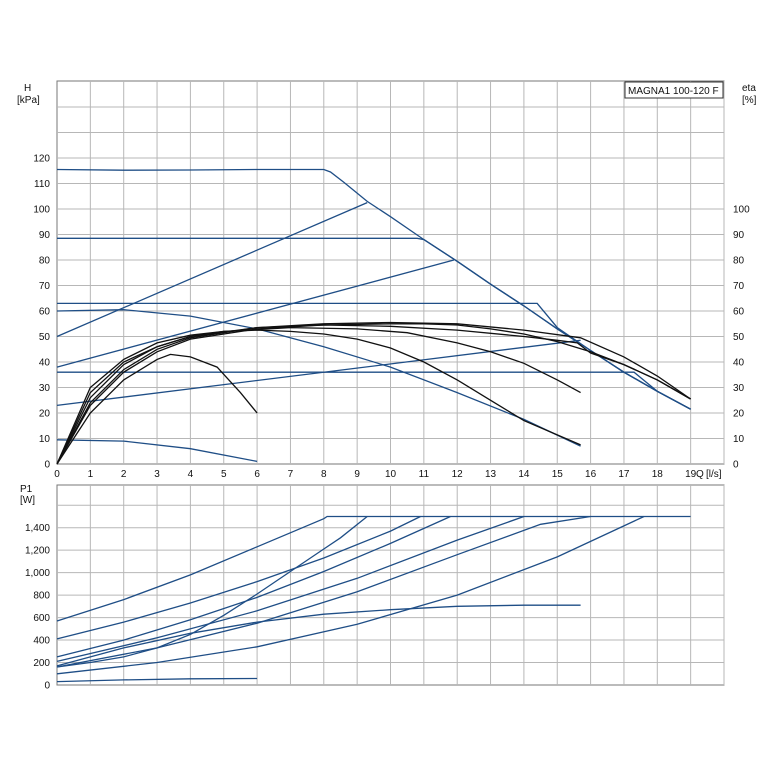 This screenshot has height=774, width=774. What do you see at coordinates (739, 337) in the screenshot?
I see `eta-tick-label: 50` at bounding box center [739, 337].